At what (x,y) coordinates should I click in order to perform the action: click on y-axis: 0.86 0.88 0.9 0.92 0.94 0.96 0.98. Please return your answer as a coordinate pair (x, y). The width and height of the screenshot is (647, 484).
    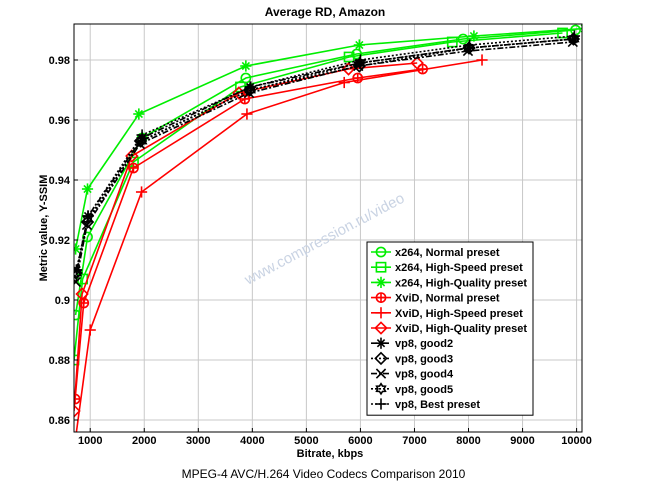
    Looking at the image, I should click on (63, 241).